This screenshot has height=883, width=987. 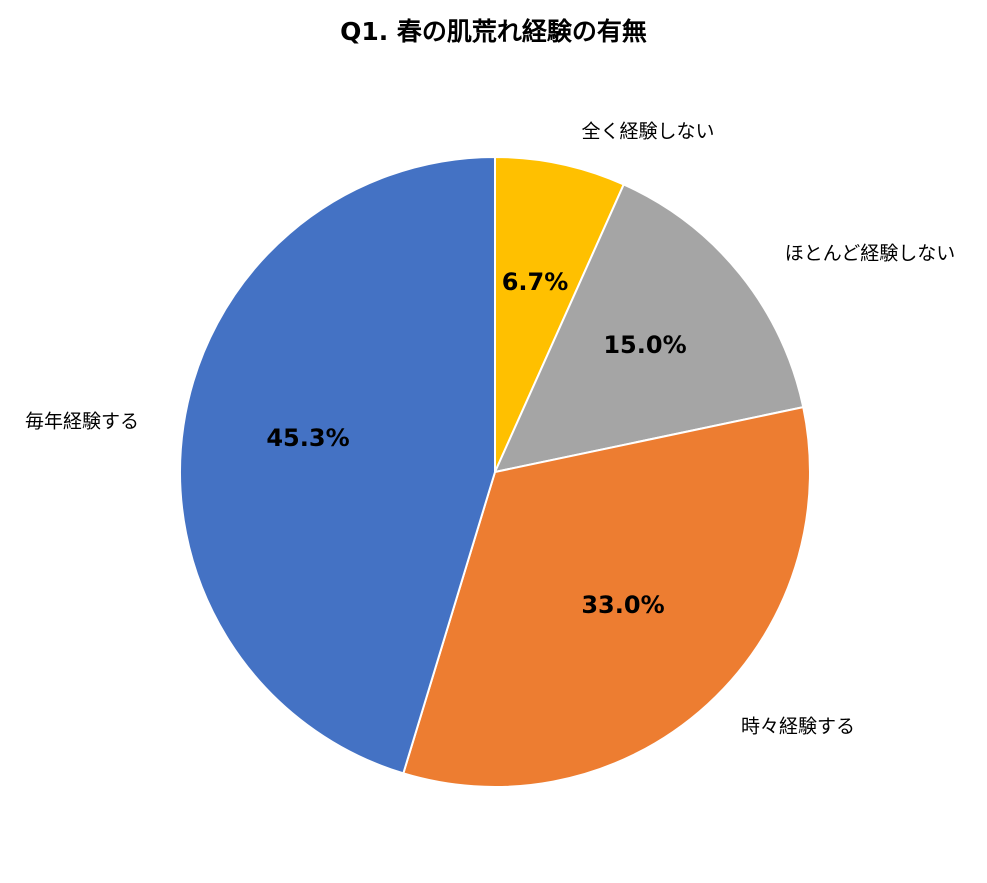 What do you see at coordinates (798, 727) in the screenshot?
I see `slice-category-label: 時々経験する` at bounding box center [798, 727].